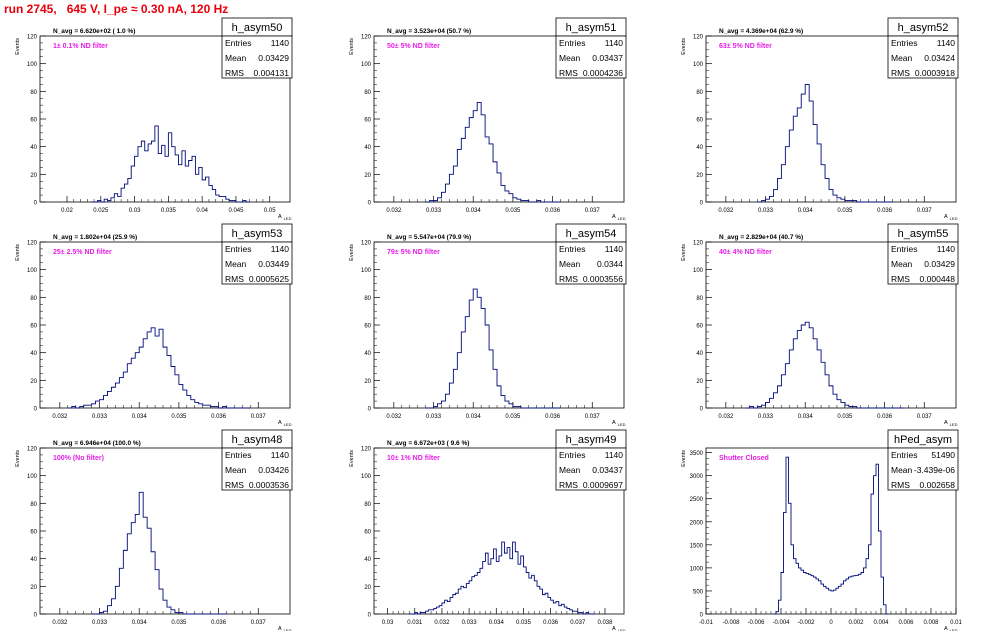 The height and width of the screenshot is (631, 996). Describe the element at coordinates (591, 440) in the screenshot. I see `stats-title: h_asym49` at that location.